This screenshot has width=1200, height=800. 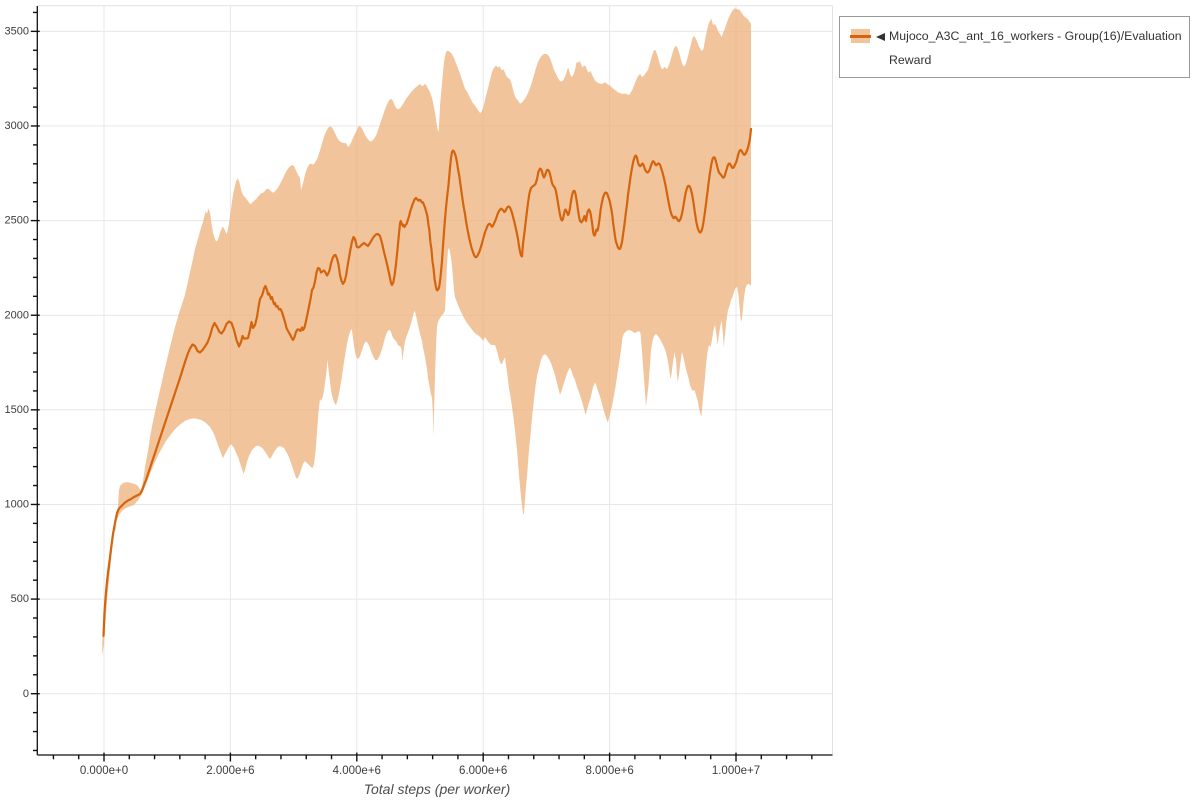 I want to click on svg-text: 3000, so click(x=17, y=126).